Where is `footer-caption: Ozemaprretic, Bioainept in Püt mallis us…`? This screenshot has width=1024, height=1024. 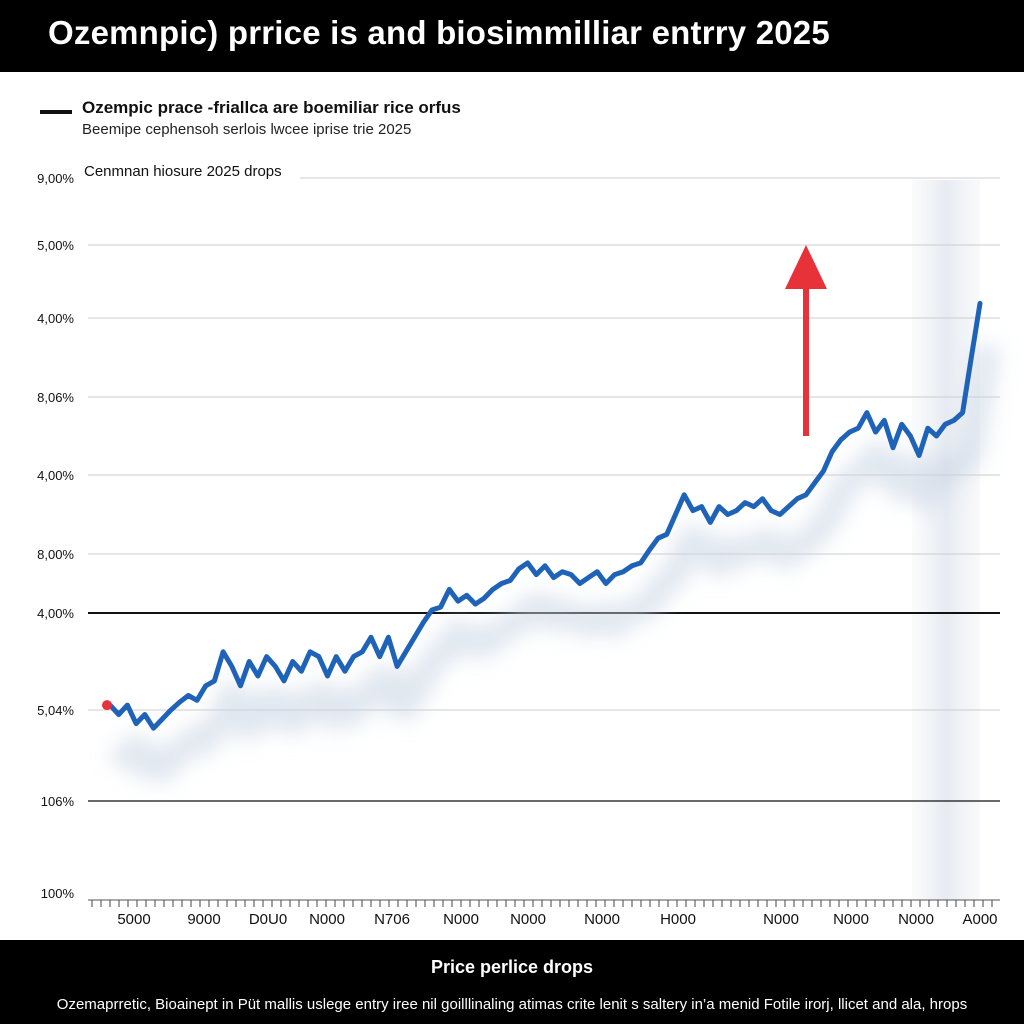 footer-caption: Ozemaprretic, Bioainept in Püt mallis us… is located at coordinates (512, 1004).